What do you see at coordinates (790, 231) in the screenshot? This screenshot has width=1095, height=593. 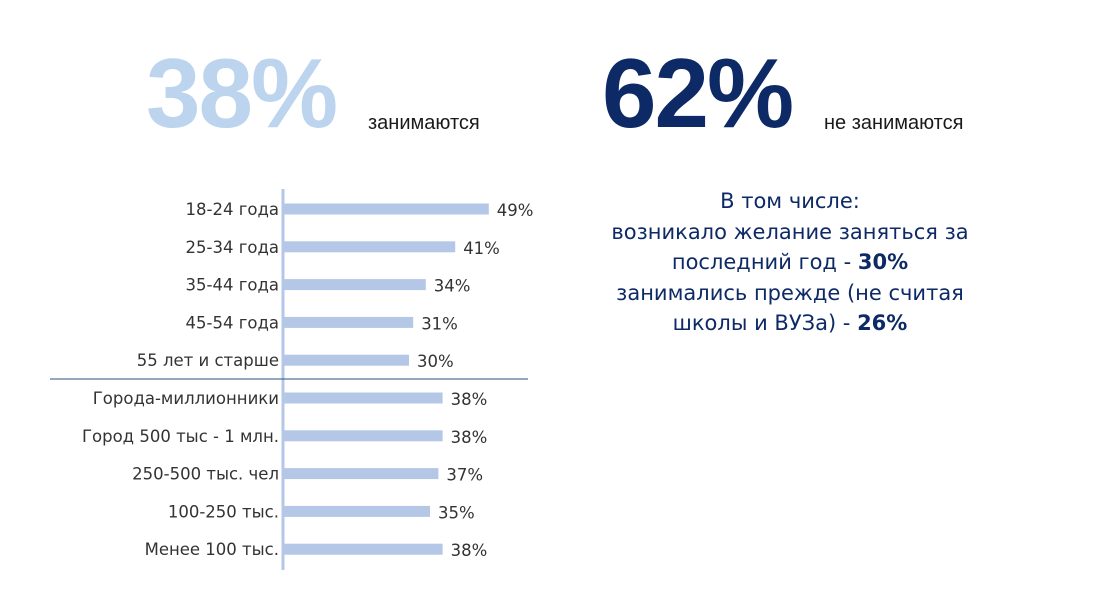 I see `note-line-2: возникало желание заняться за` at bounding box center [790, 231].